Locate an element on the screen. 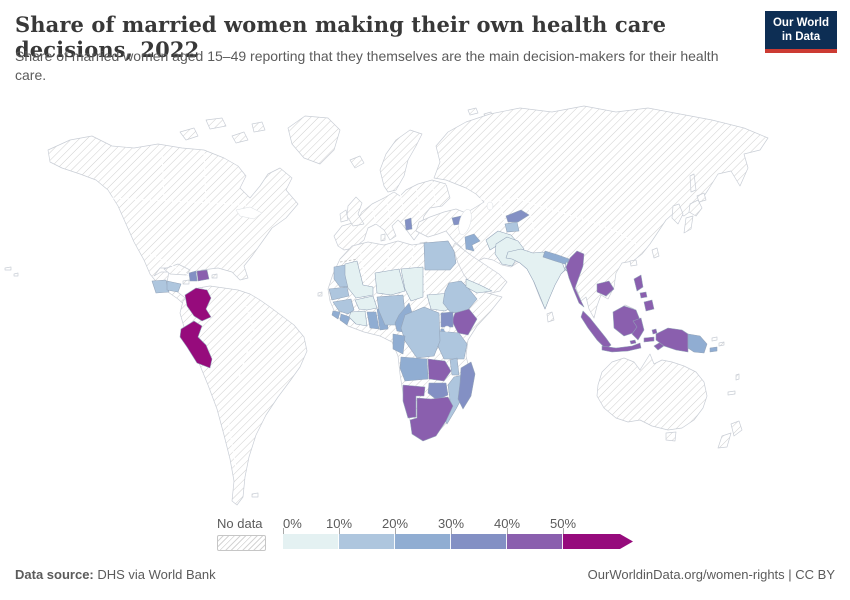 The width and height of the screenshot is (850, 600). country-liberia is located at coordinates (345, 319).